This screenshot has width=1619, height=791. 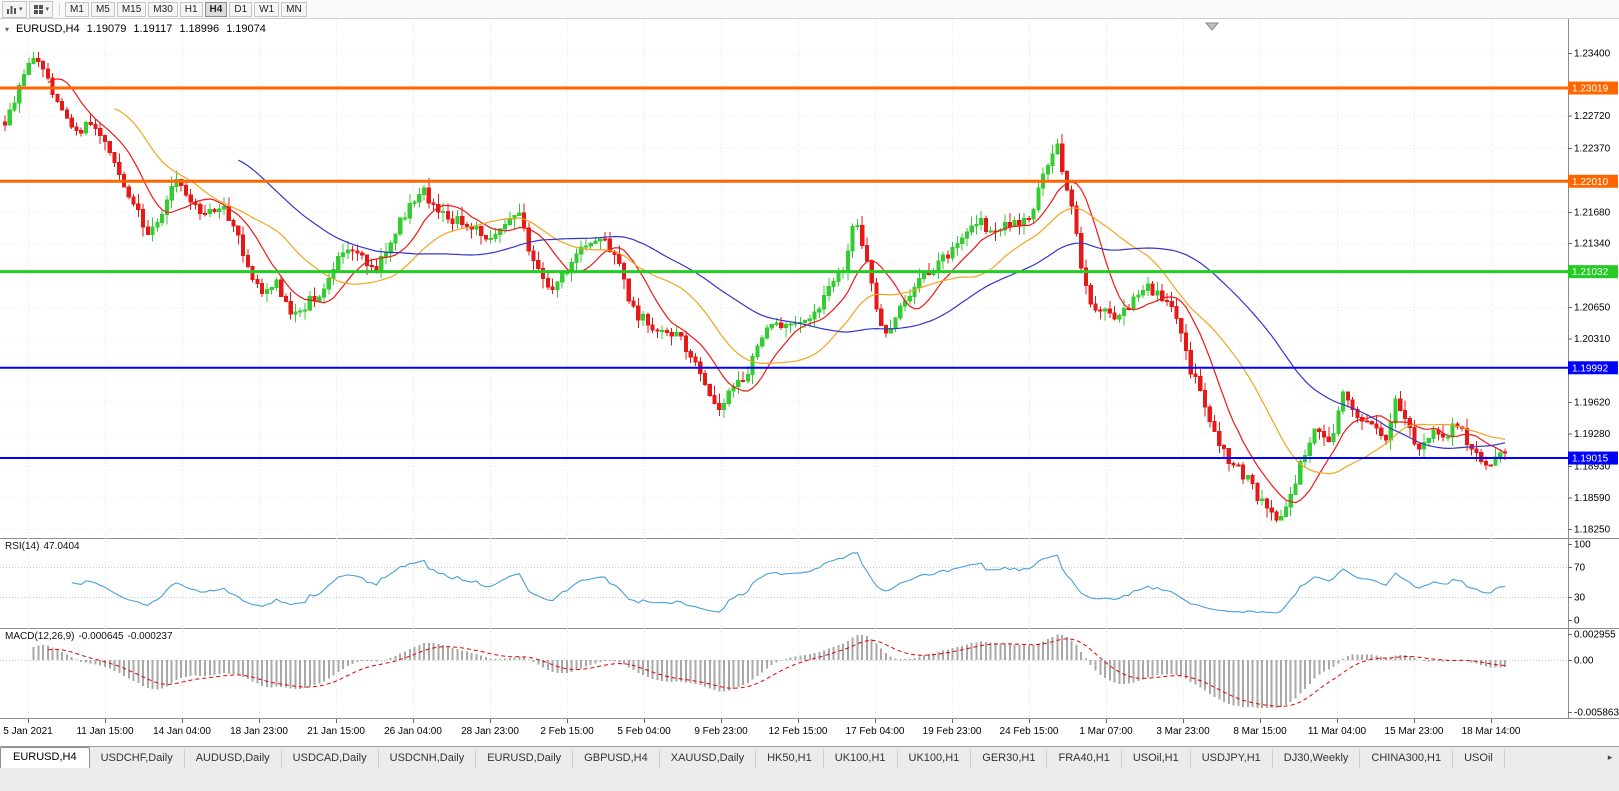 What do you see at coordinates (567, 731) in the screenshot?
I see `time-label: 2 Feb 15:00` at bounding box center [567, 731].